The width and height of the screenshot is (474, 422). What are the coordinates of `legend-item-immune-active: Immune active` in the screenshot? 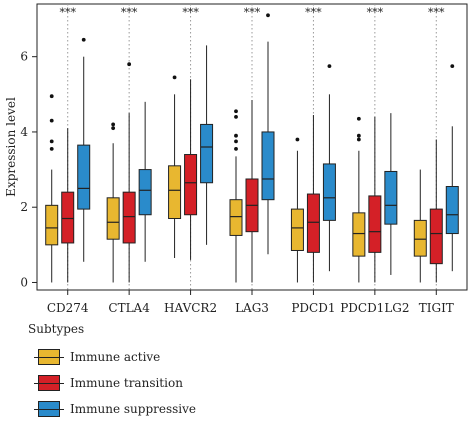 It's located at (115, 357).